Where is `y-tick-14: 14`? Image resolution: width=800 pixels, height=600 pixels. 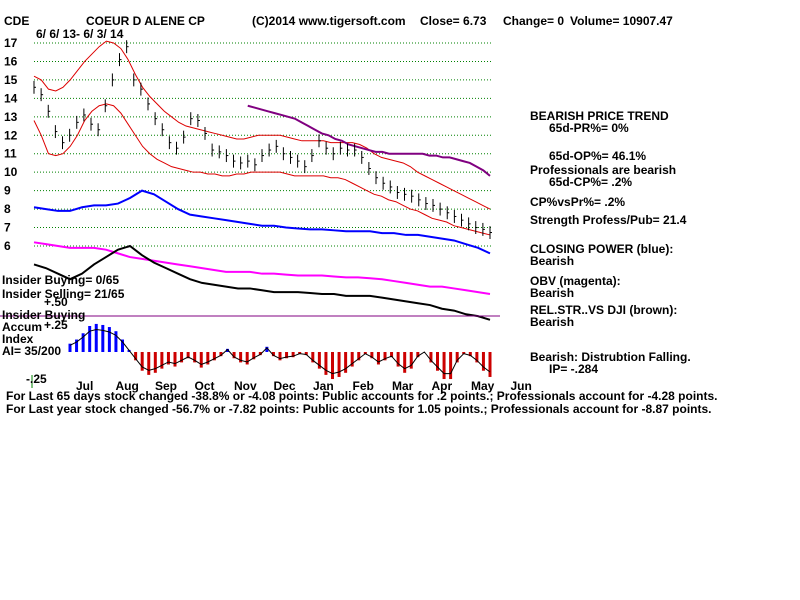
y-tick-14: 14 is located at coordinates (11, 98).